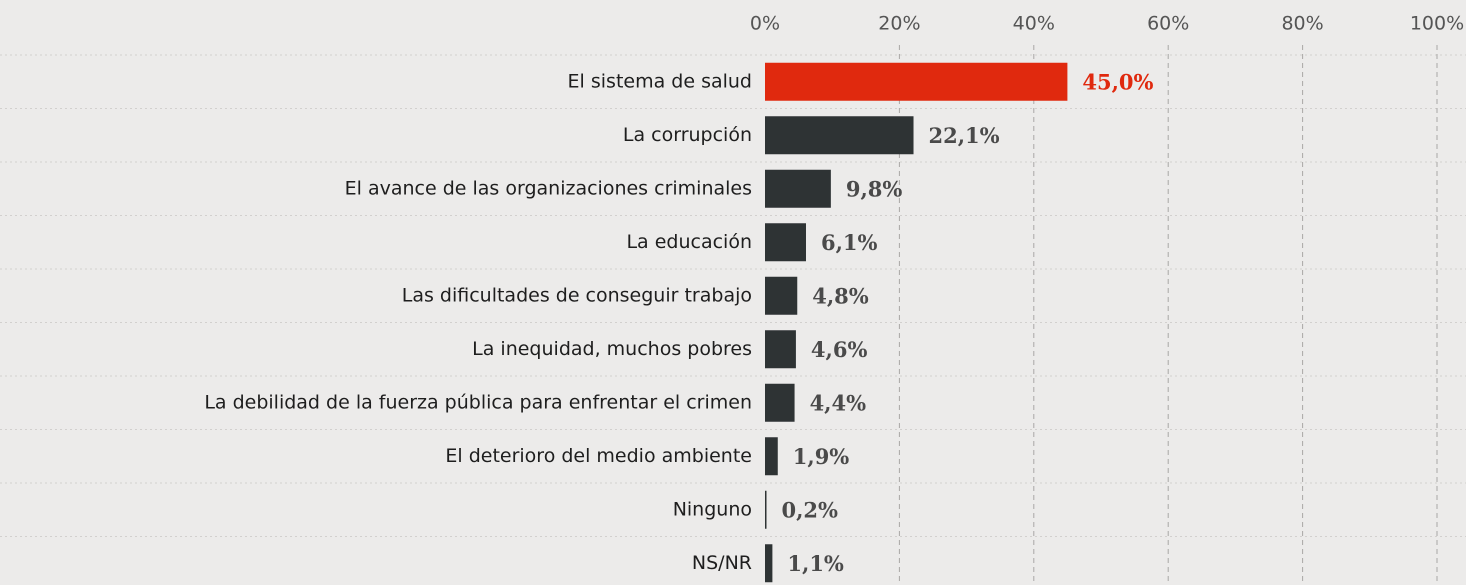  Describe the element at coordinates (1168, 24) in the screenshot. I see `x-tick-label: 60%` at that location.